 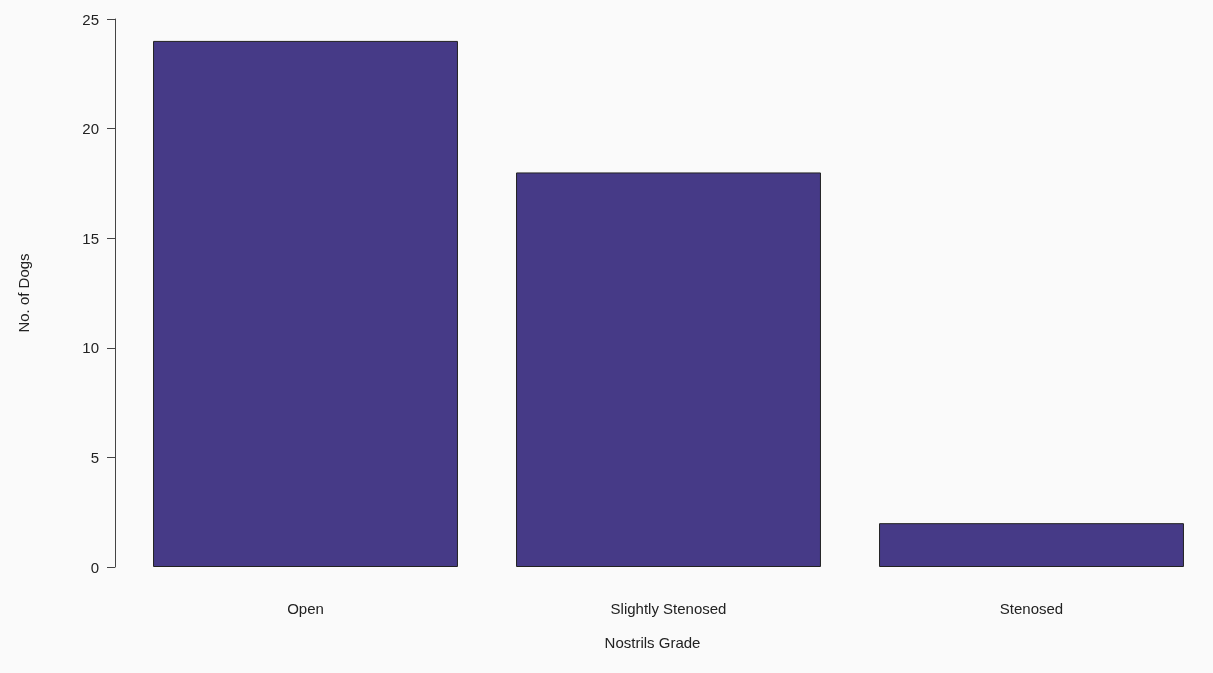 I want to click on x-axis-title: Nostrils Grade, so click(x=652, y=642).